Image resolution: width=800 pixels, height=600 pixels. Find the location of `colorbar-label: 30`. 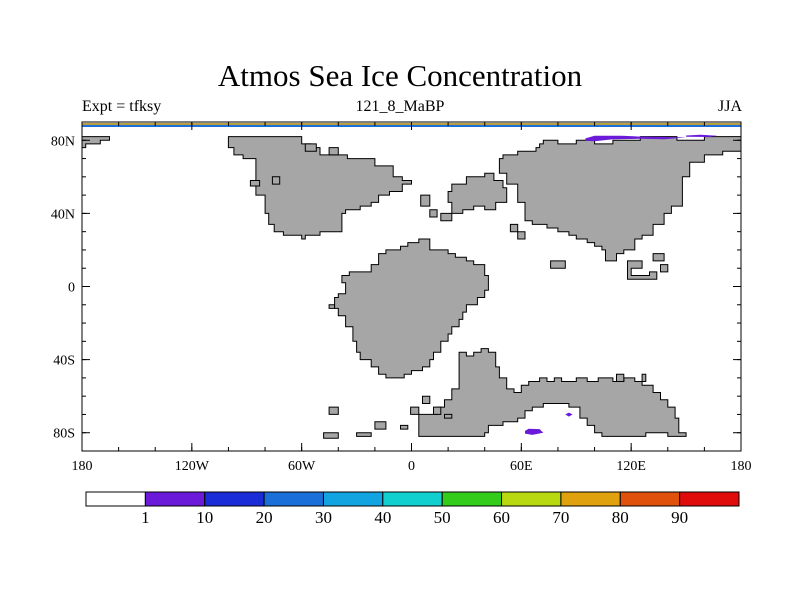

colorbar-label: 30 is located at coordinates (323, 517).